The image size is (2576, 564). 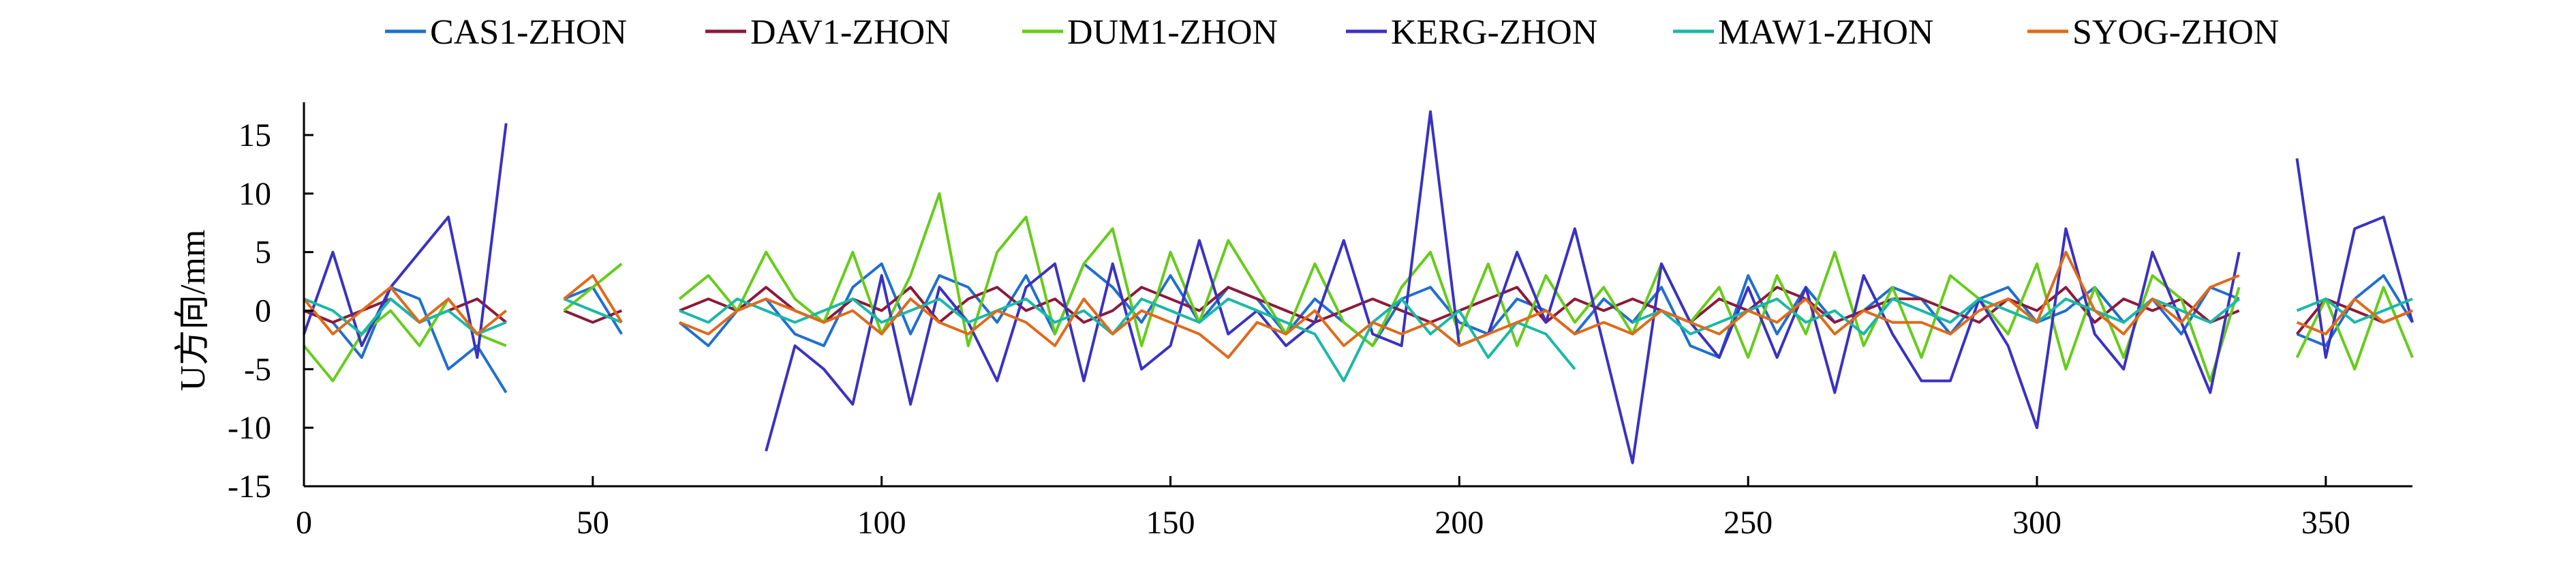 What do you see at coordinates (881, 523) in the screenshot?
I see `x-tick-label: 100` at bounding box center [881, 523].